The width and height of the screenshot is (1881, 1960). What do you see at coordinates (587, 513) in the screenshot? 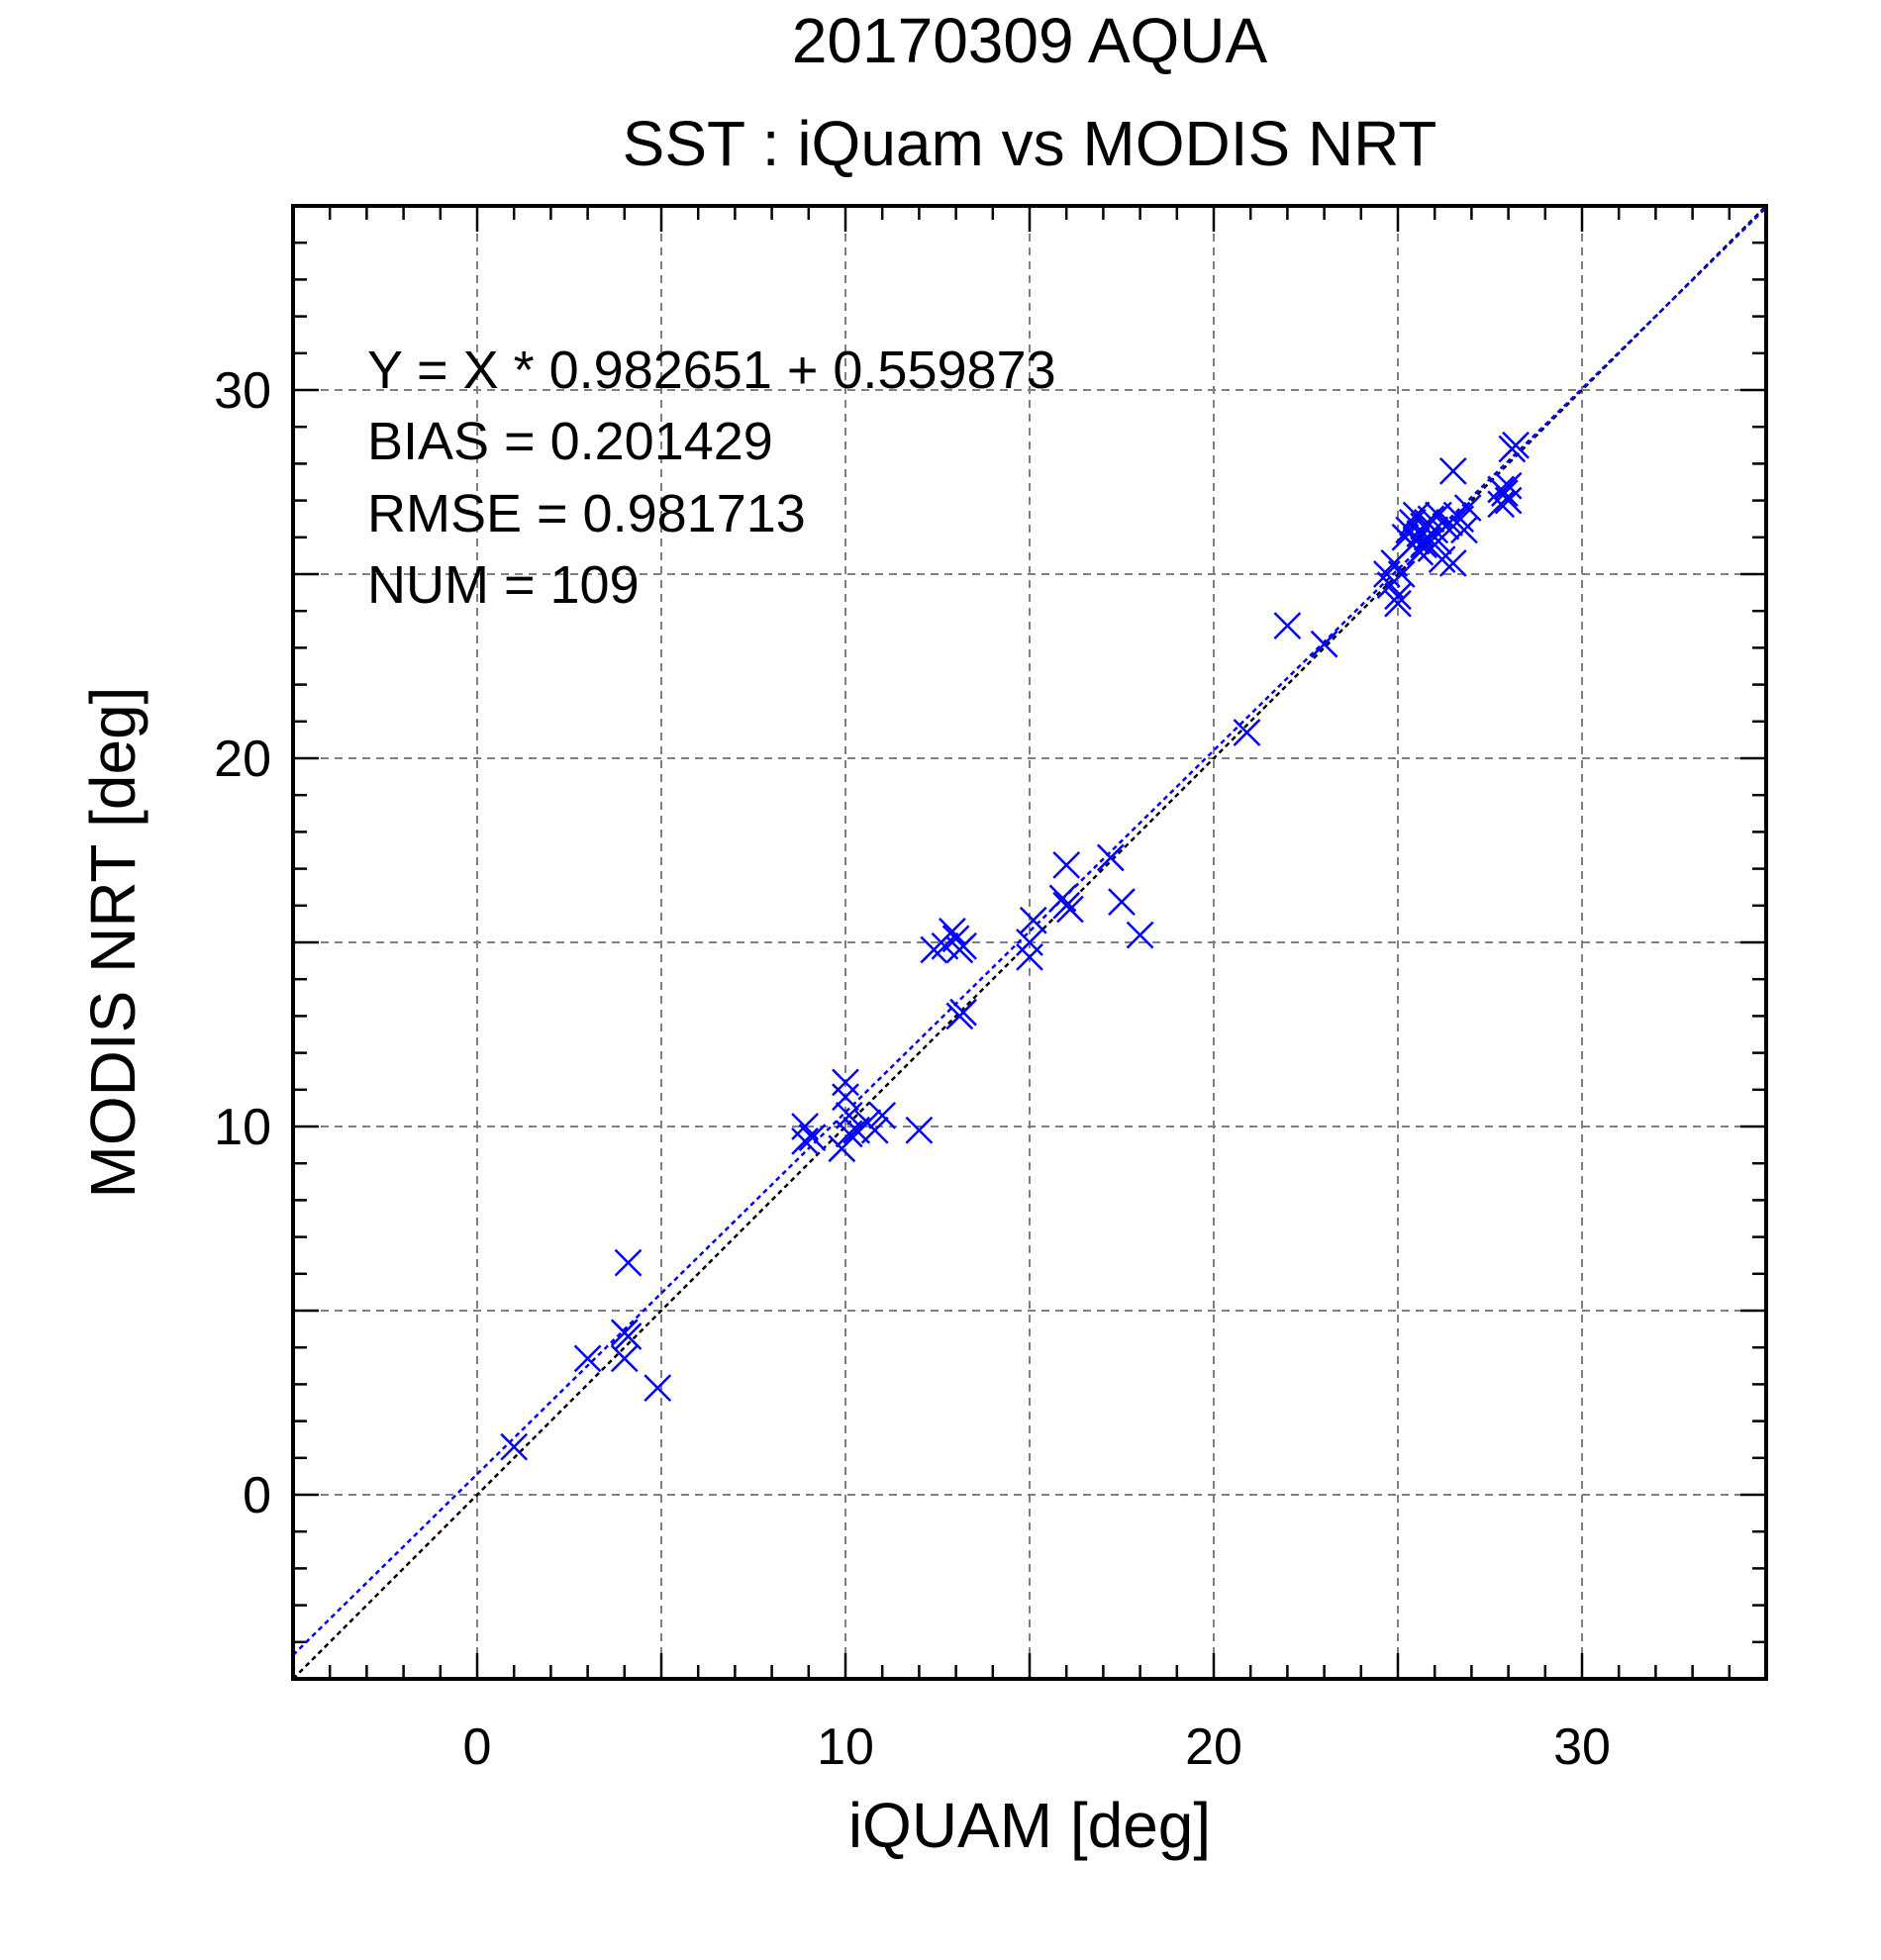
I see `stats-rmse: RMSE = 0.981713` at bounding box center [587, 513].